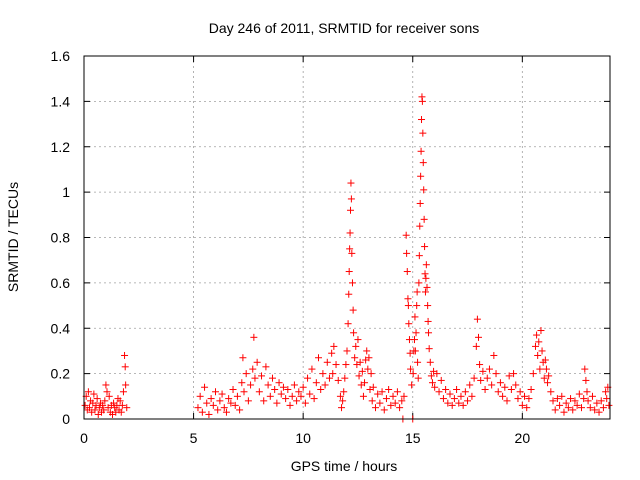 The image size is (640, 480). I want to click on x-axis-label: GPS time / hours, so click(344, 466).